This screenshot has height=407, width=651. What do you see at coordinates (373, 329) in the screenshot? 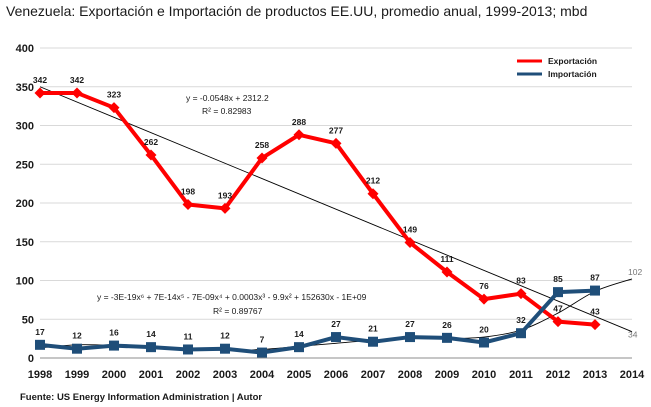
I see `importacion-data-label: 21` at bounding box center [373, 329].